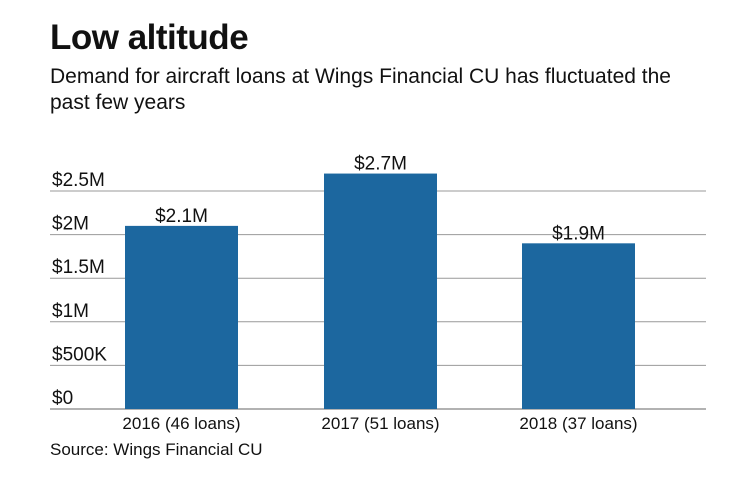 The image size is (740, 482). What do you see at coordinates (578, 423) in the screenshot?
I see `x-tick-label: 2018 (37 loans)` at bounding box center [578, 423].